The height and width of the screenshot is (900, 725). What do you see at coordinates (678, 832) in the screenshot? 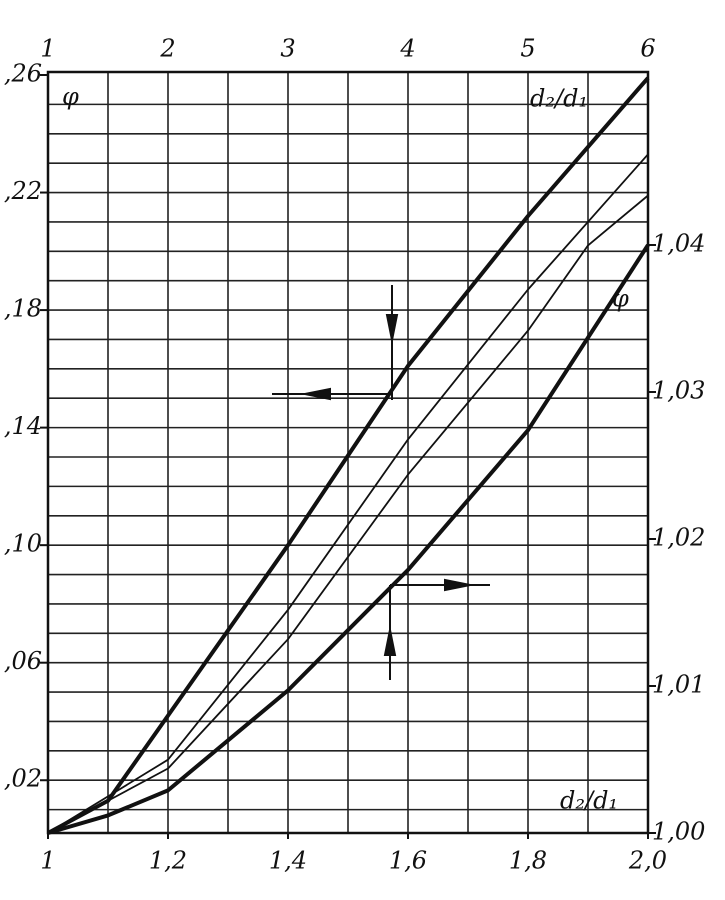
I see `y2-tick-label: 1,00` at bounding box center [678, 832].